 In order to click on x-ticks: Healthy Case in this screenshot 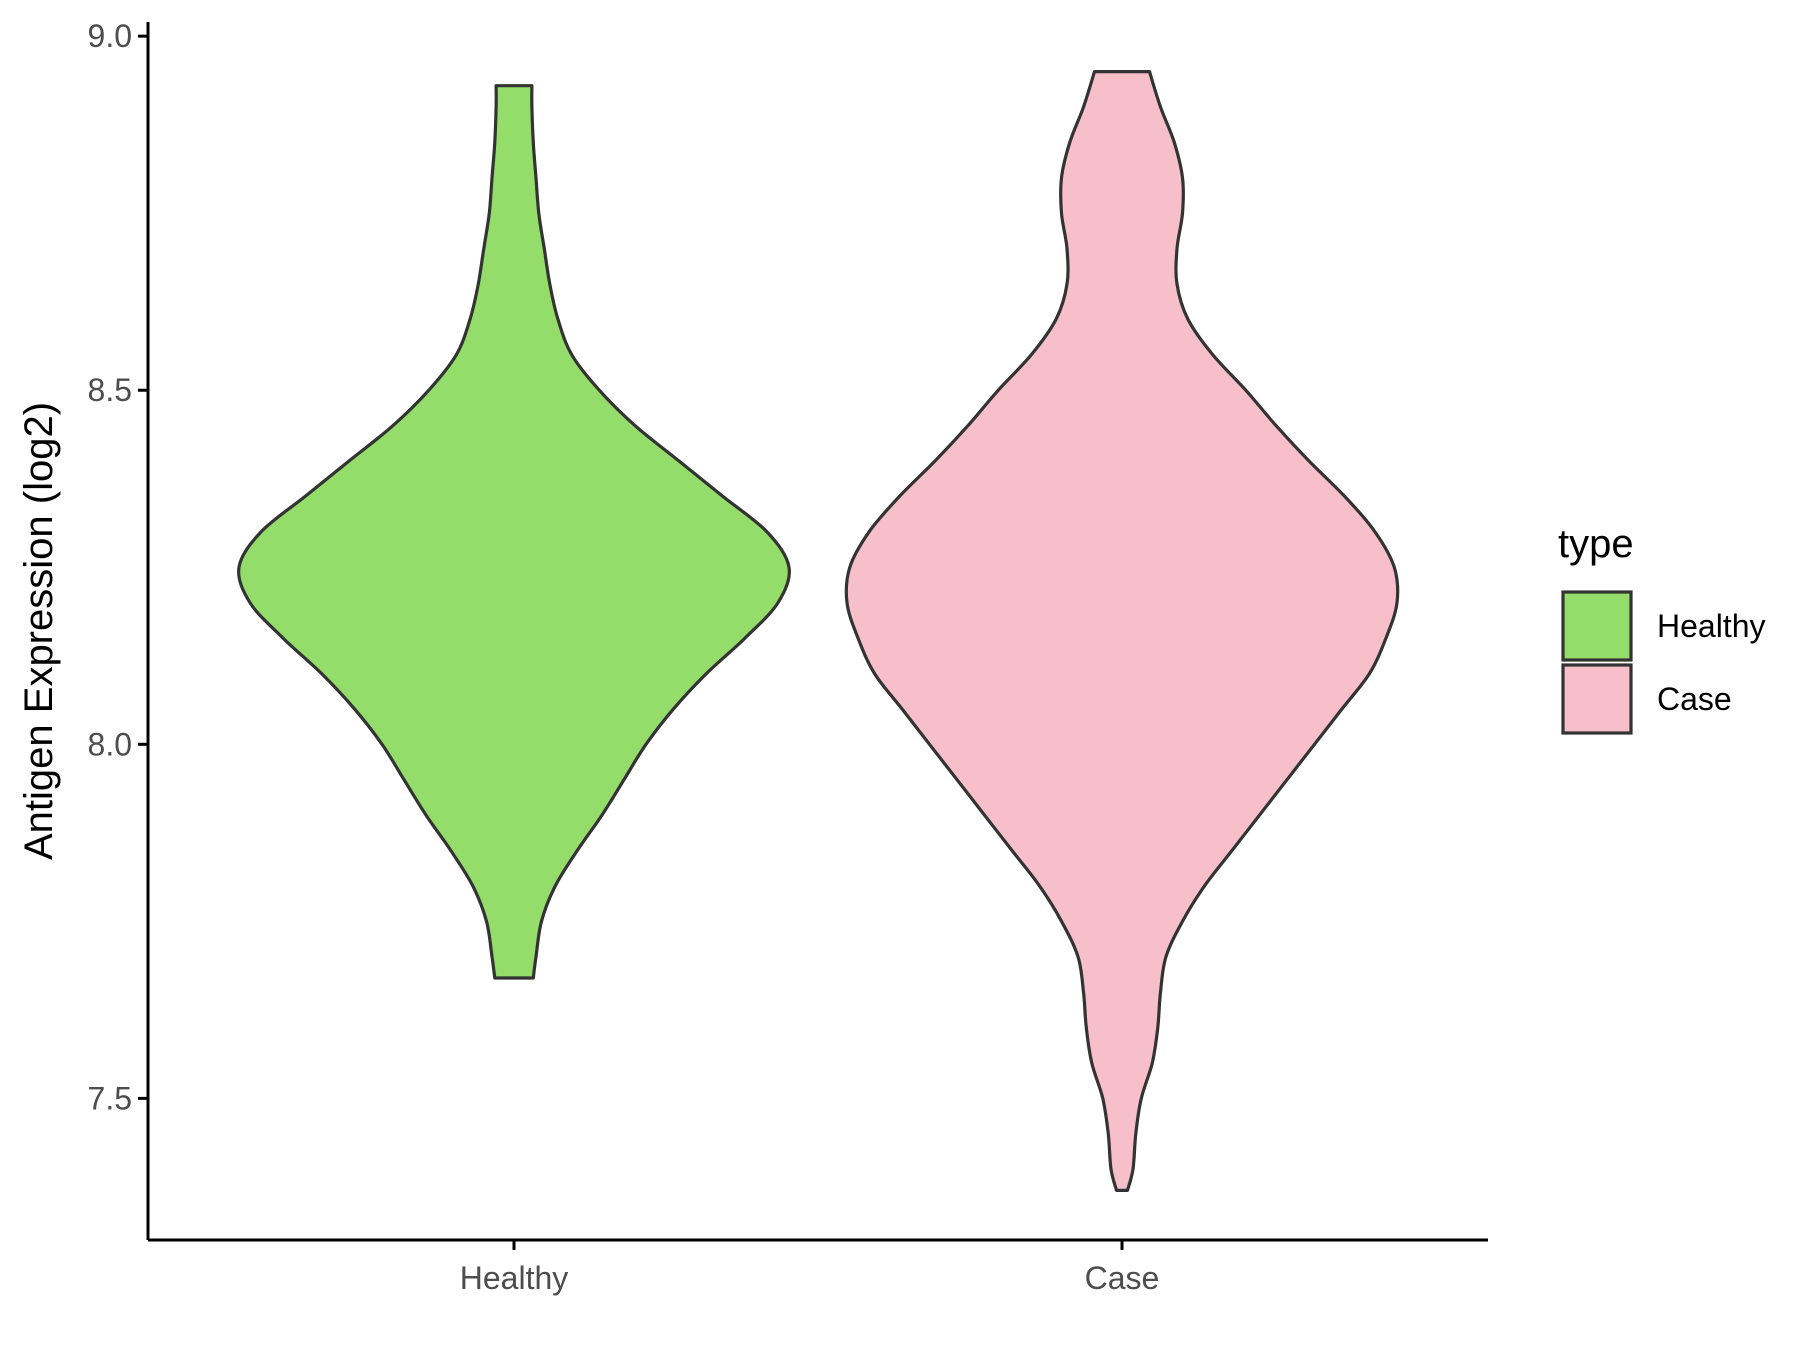, I will do `click(810, 1268)`.